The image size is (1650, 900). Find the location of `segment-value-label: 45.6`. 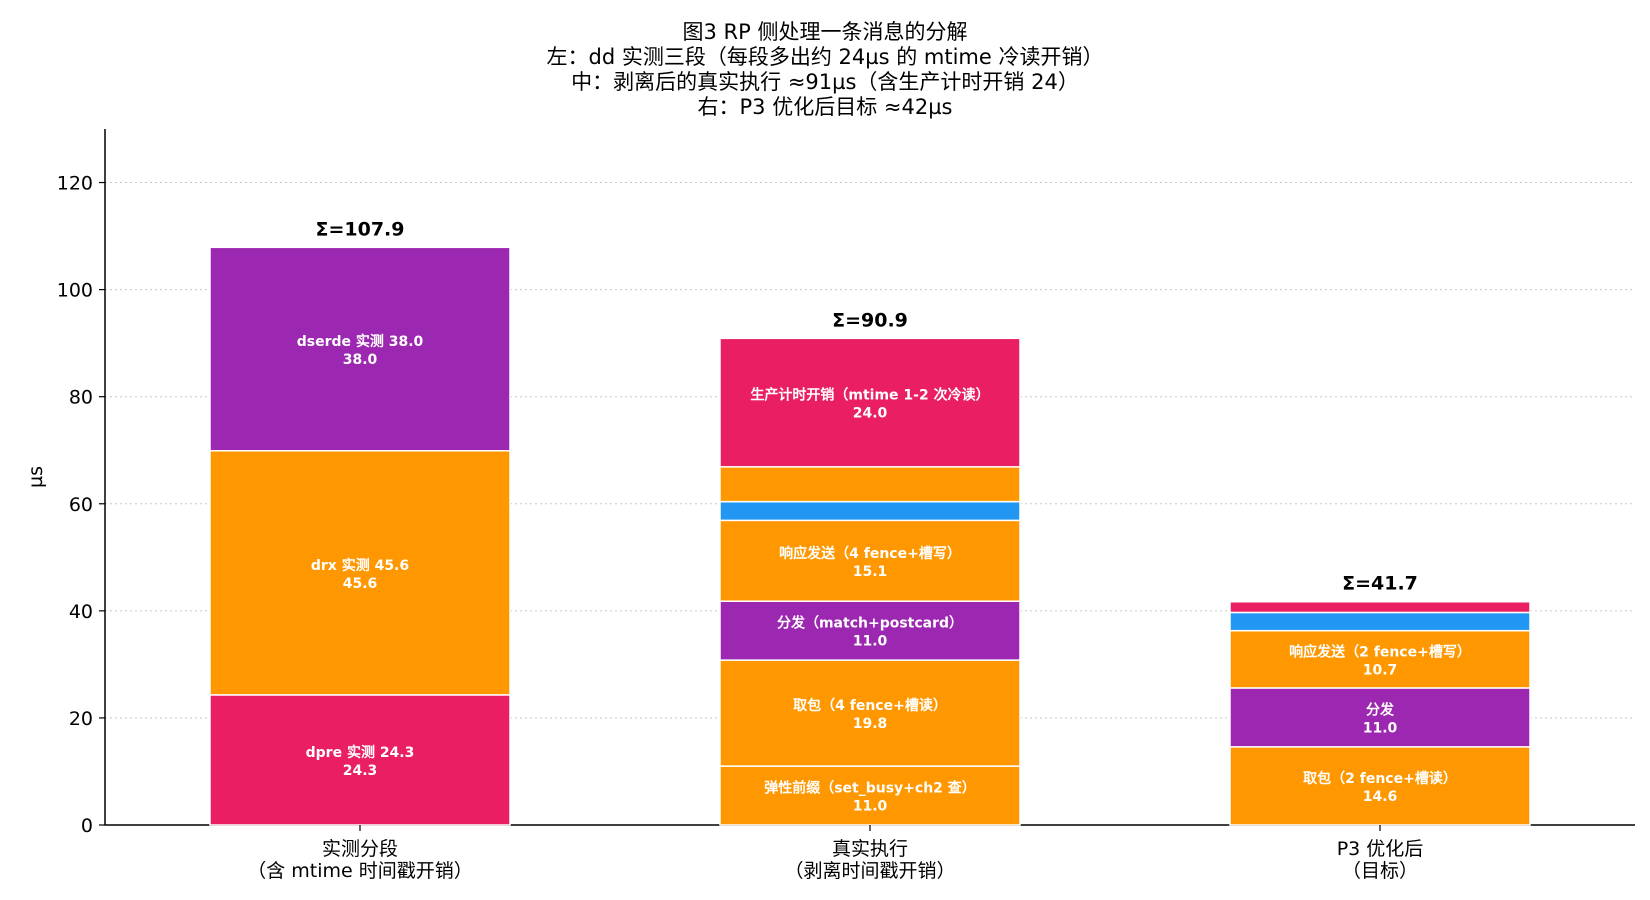

segment-value-label: 45.6 is located at coordinates (360, 584).